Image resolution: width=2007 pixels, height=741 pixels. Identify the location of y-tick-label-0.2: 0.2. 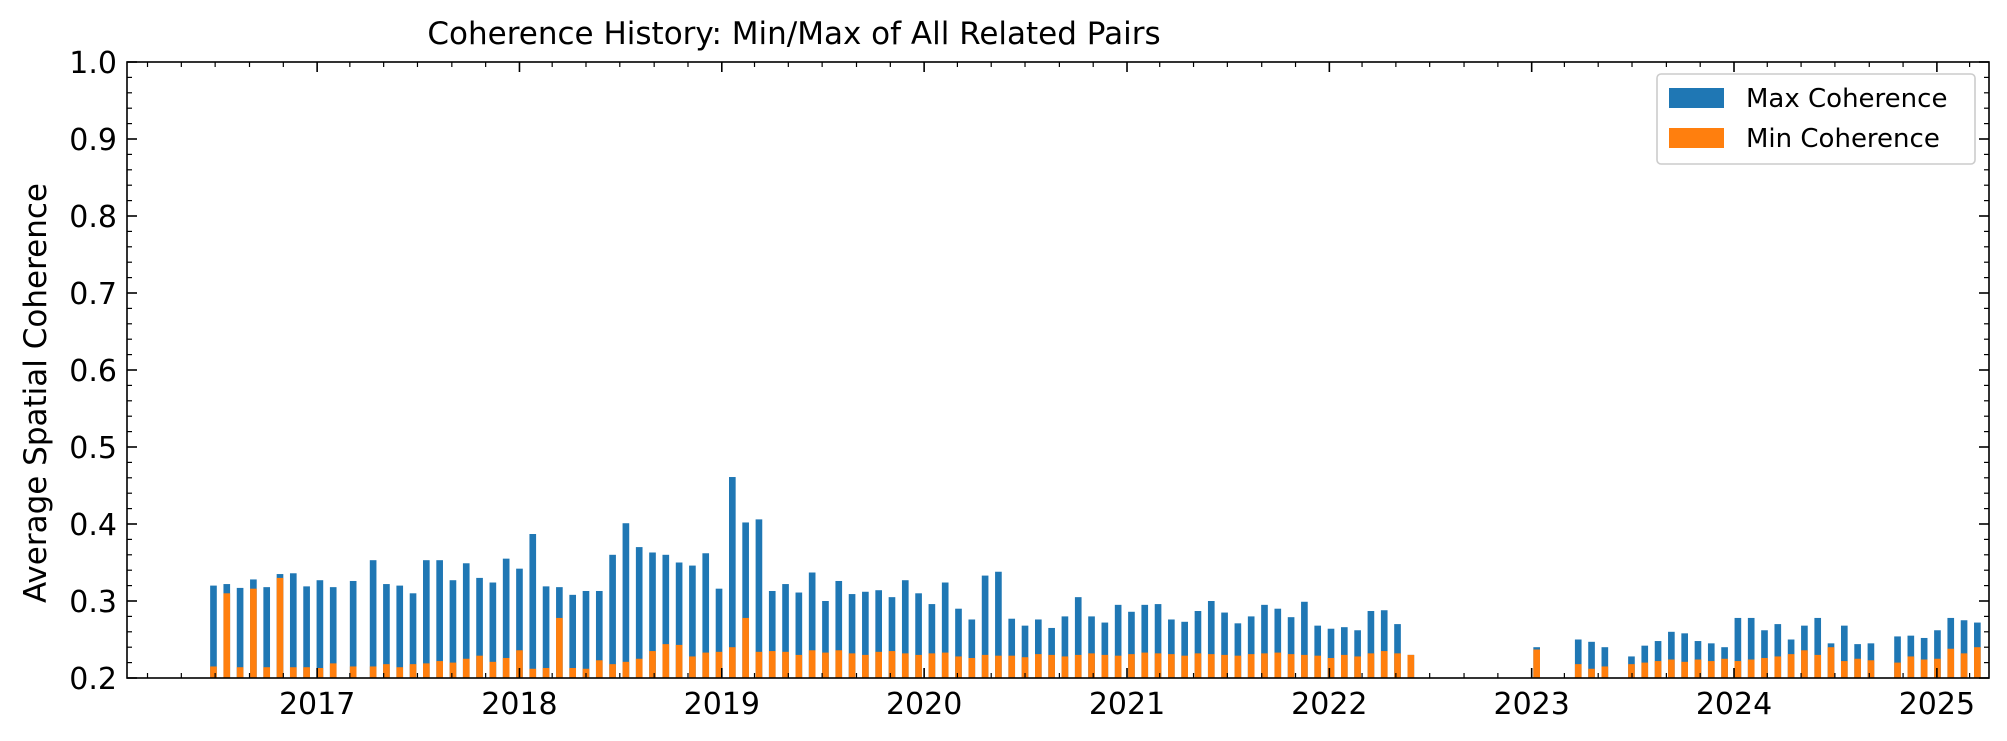
(93, 679).